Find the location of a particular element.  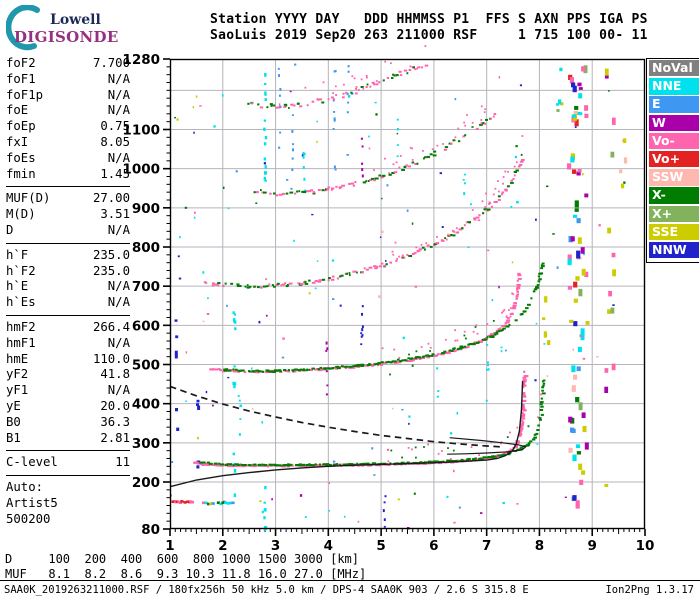

param-row-hmE: hmE 110.0 is located at coordinates (68, 360).